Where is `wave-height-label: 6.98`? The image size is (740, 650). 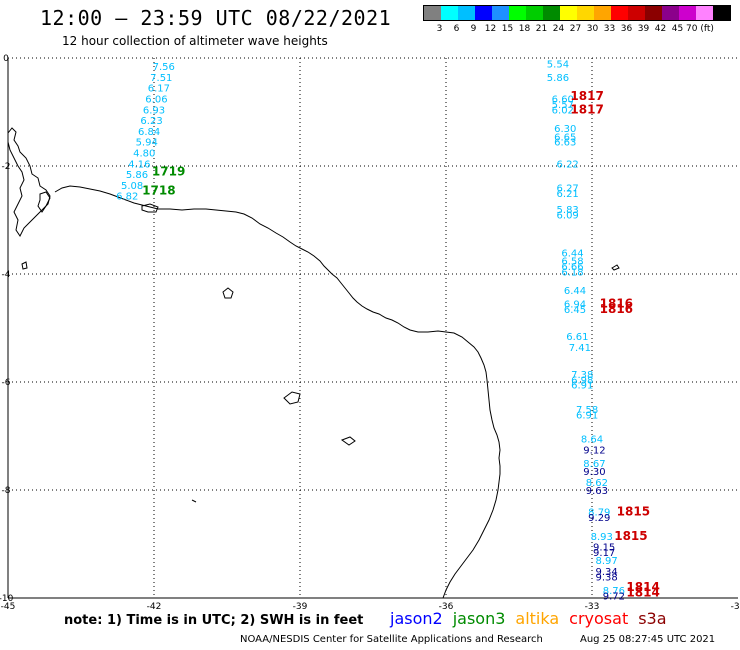
wave-height-label: 6.98 is located at coordinates (582, 380).